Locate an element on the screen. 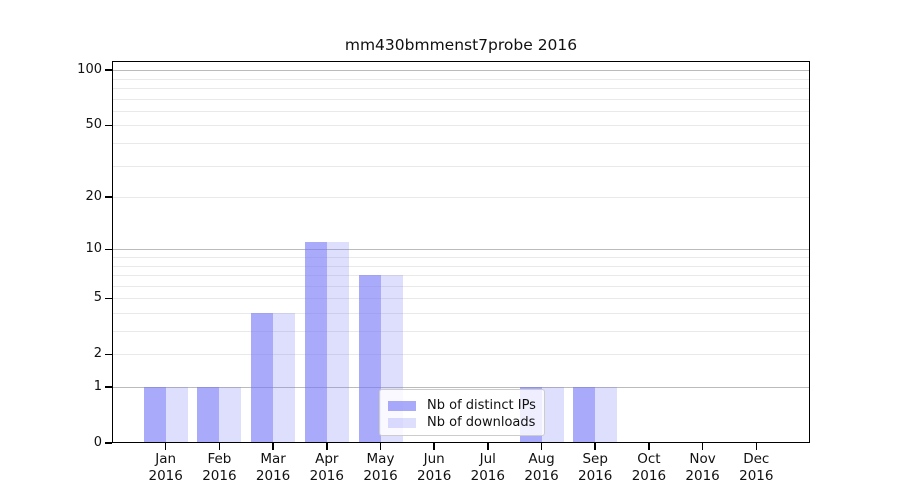  x-tick-label-may: May 2016 is located at coordinates (380, 467).